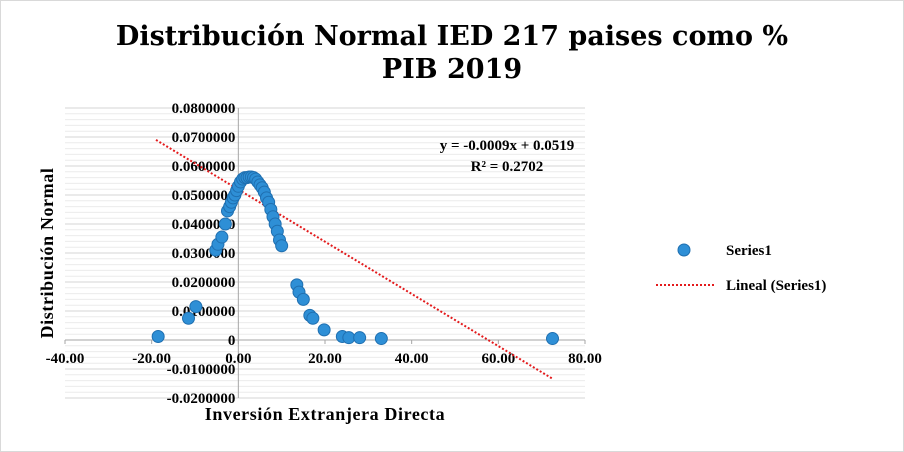 Image resolution: width=904 pixels, height=452 pixels. I want to click on x-tick-labels: -40.00 -20.00 0.00 20.00 40.00 60.00 80.00, so click(324, 359).